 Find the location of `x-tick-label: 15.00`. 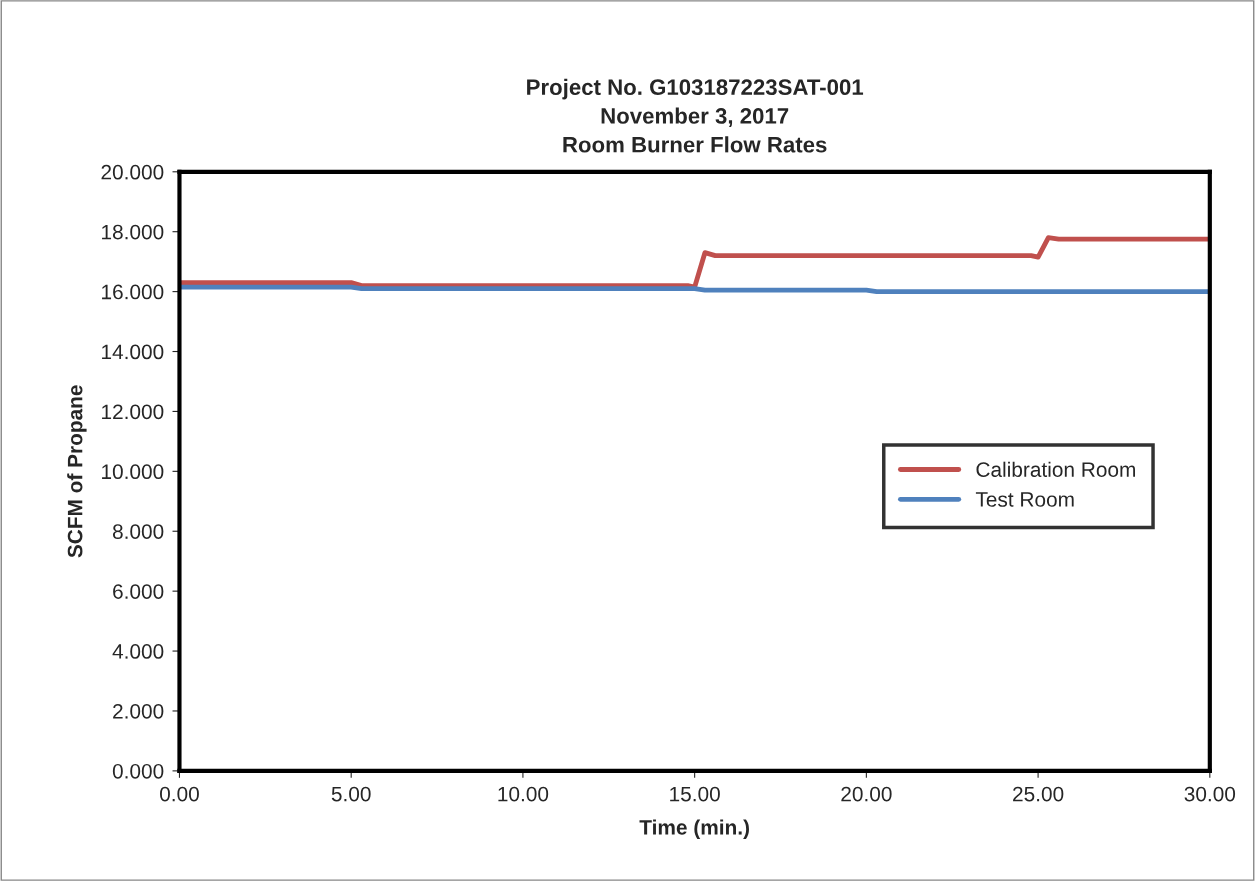

x-tick-label: 15.00 is located at coordinates (695, 794).